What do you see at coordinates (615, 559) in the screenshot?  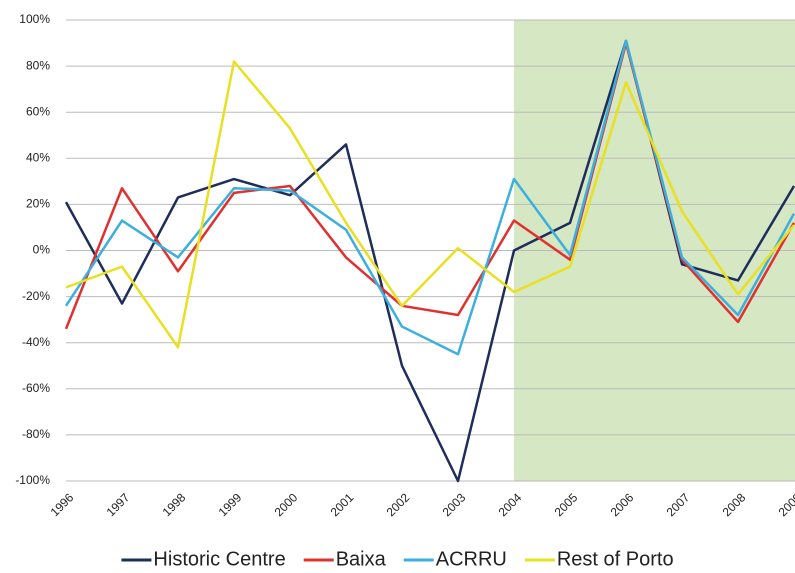 I see `legend-label: Rest of Porto` at bounding box center [615, 559].